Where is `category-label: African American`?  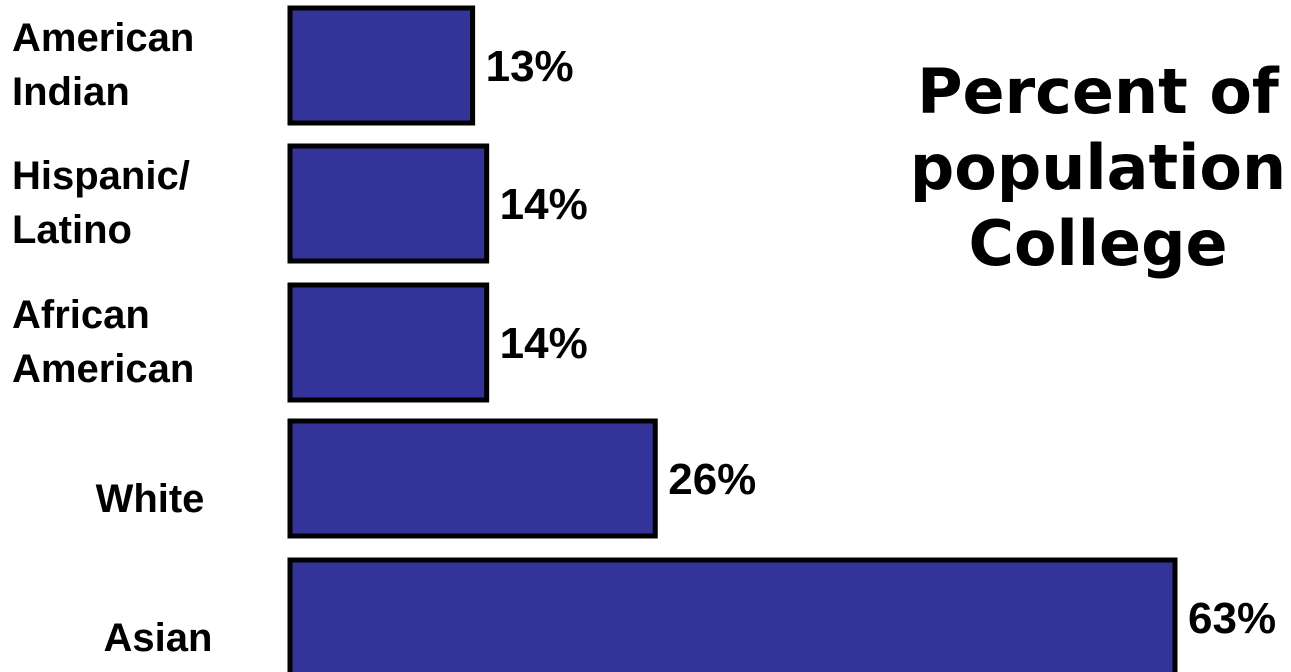
category-label: African American is located at coordinates (103, 342).